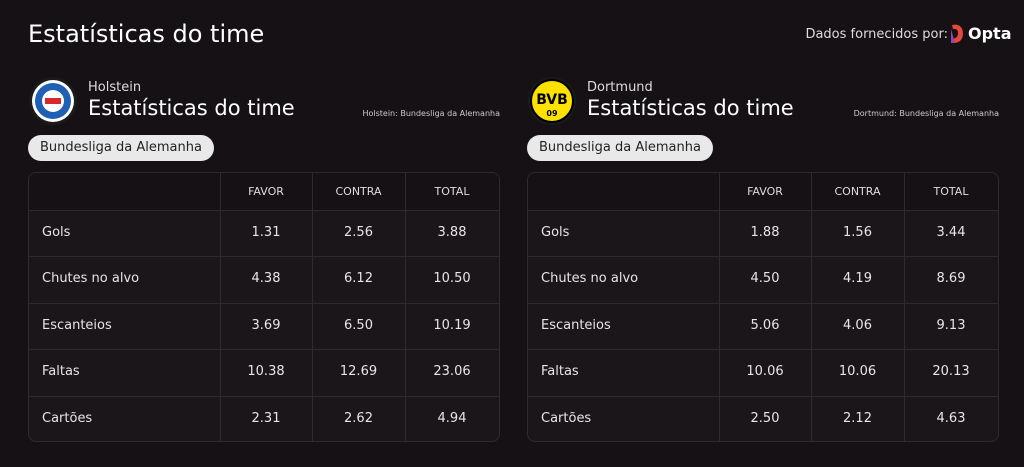 The height and width of the screenshot is (467, 1024). I want to click on stat-value: 10.38, so click(266, 372).